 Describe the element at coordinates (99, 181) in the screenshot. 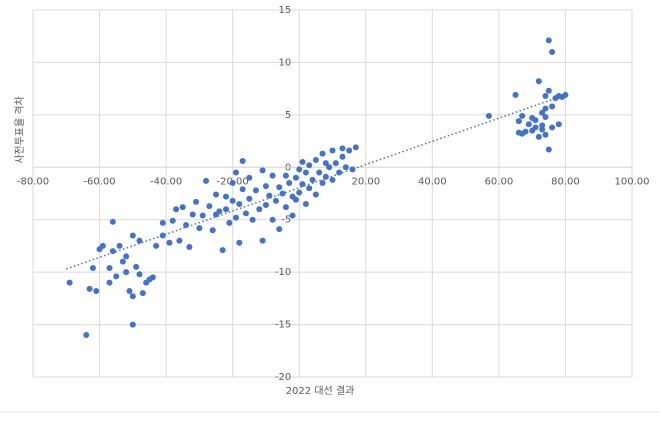

I see `x-tick-label: -60.00` at that location.